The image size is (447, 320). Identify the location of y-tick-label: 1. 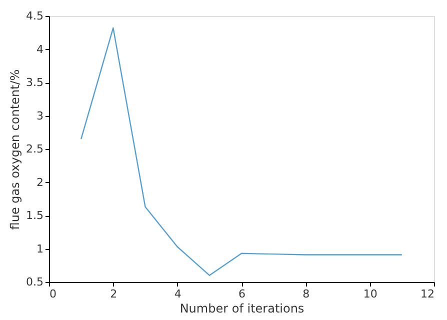
(40, 249).